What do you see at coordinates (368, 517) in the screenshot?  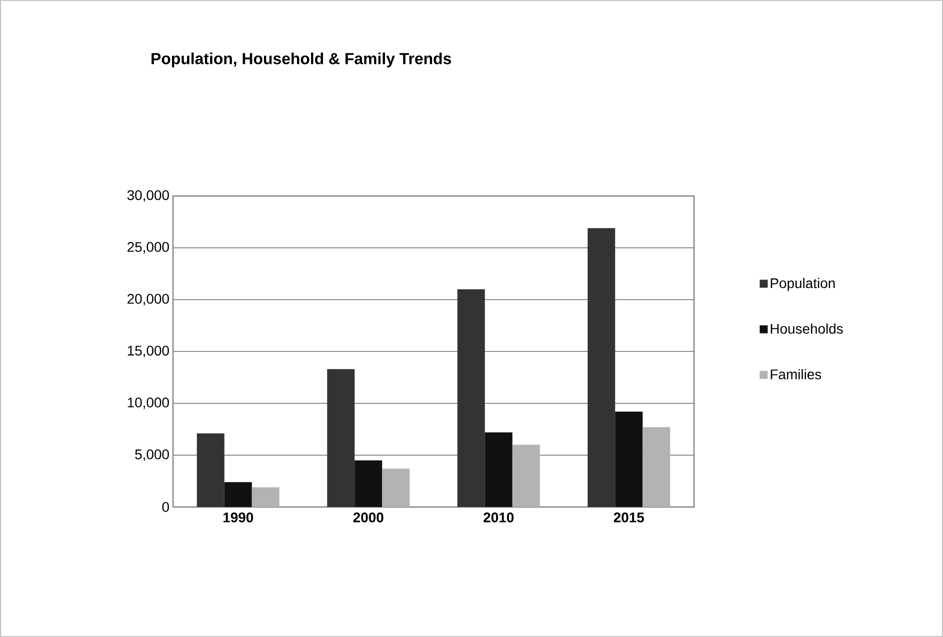 I see `x-tick-label: 2000` at bounding box center [368, 517].